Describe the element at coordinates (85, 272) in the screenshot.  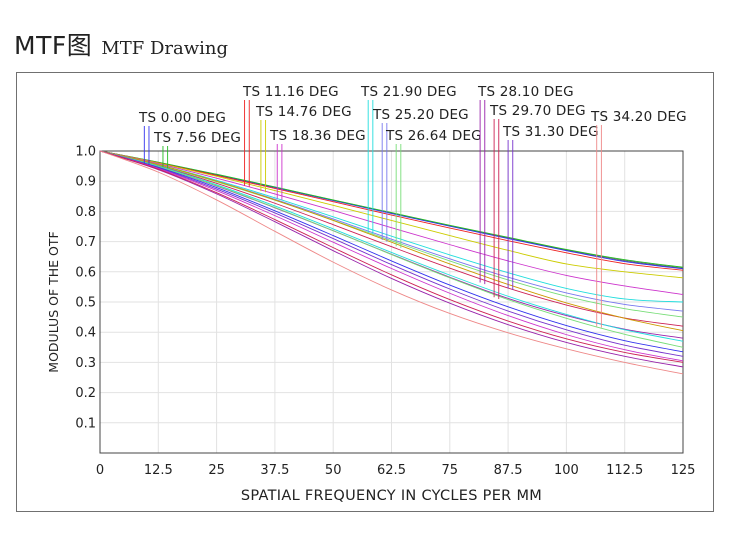
I see `y-tick-label: 0.6` at that location.